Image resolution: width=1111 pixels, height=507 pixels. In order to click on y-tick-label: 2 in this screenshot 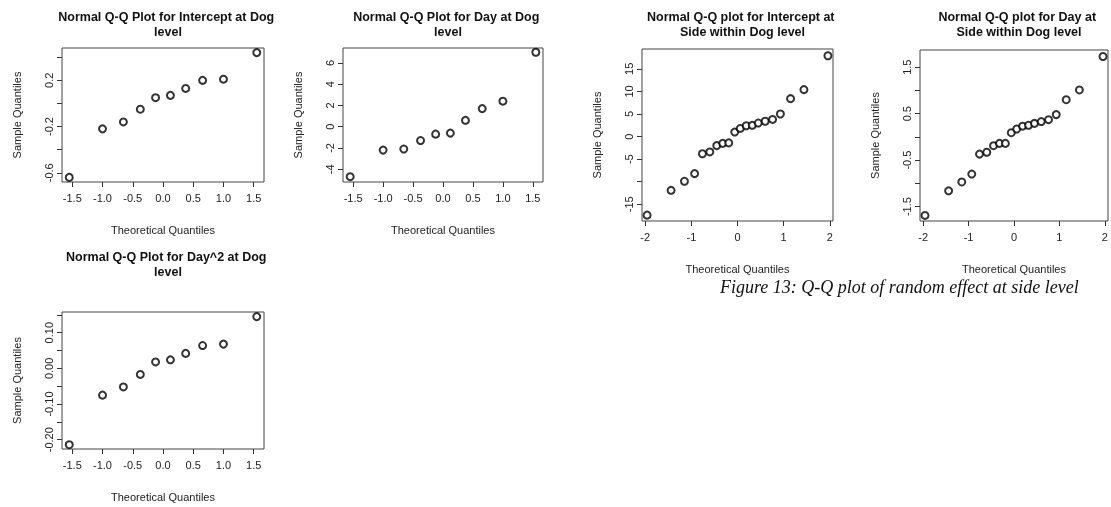, I will do `click(329, 105)`.